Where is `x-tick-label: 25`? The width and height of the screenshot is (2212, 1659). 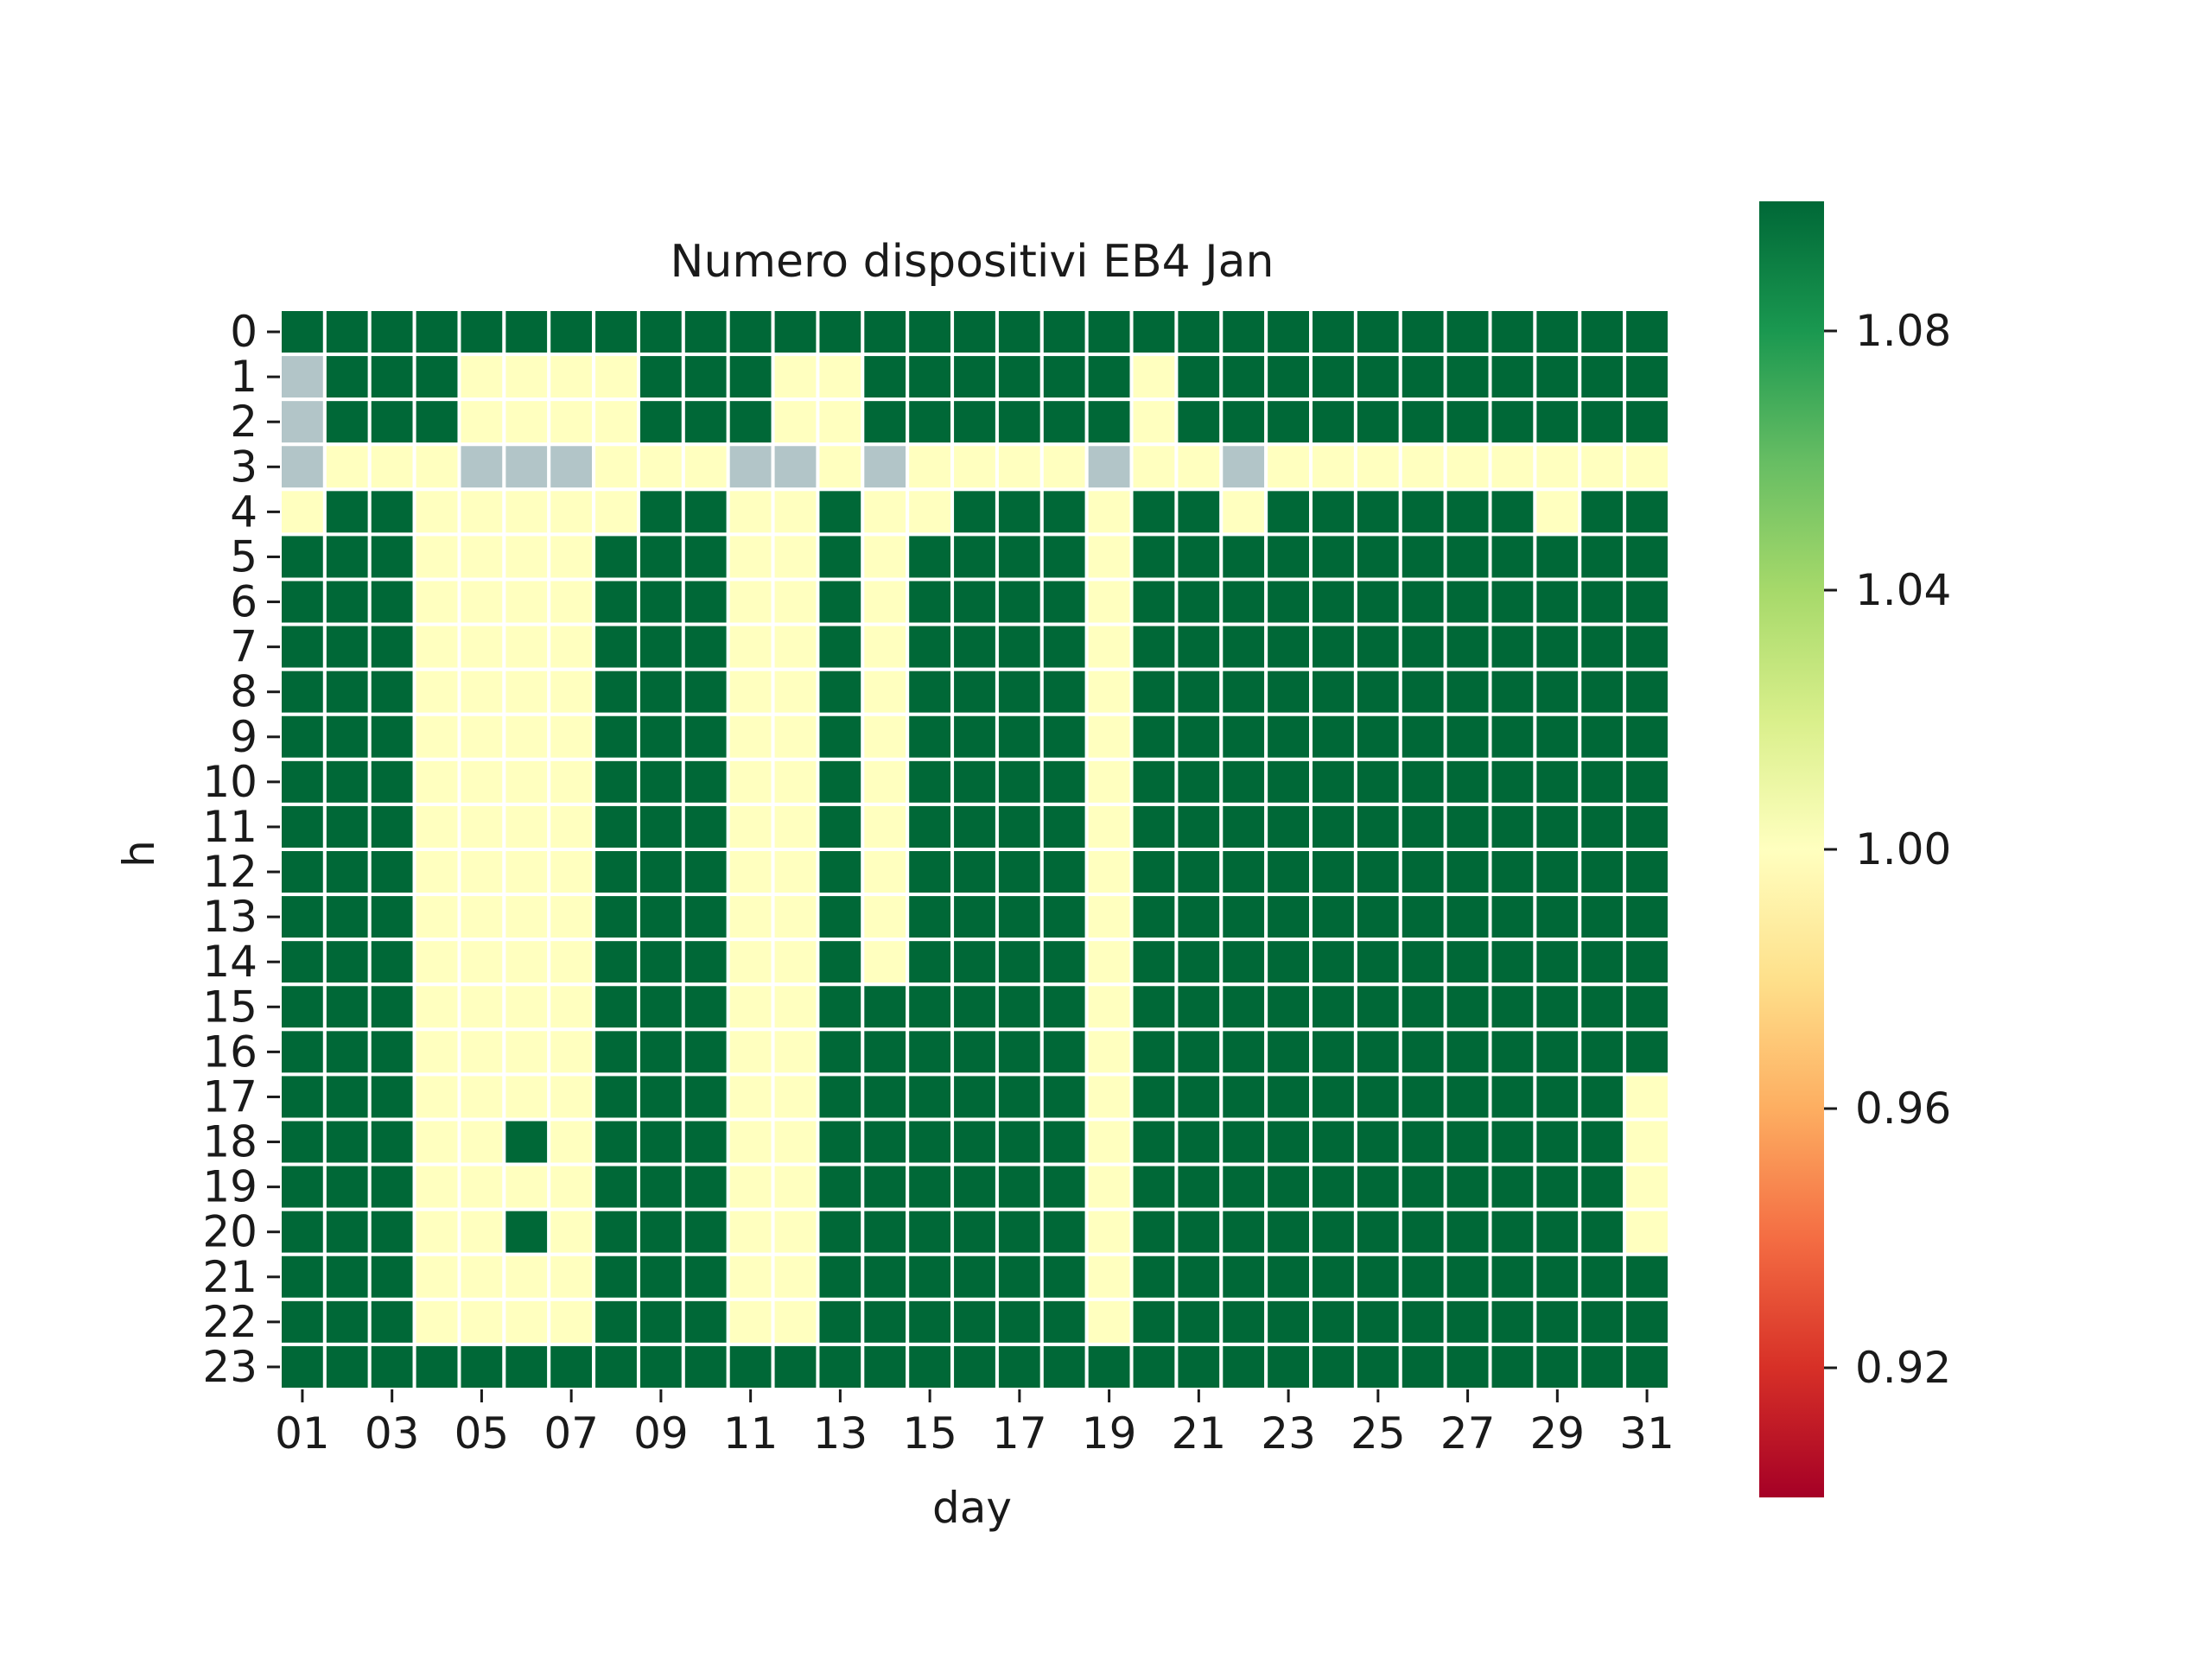 x-tick-label: 25 is located at coordinates (1378, 1433).